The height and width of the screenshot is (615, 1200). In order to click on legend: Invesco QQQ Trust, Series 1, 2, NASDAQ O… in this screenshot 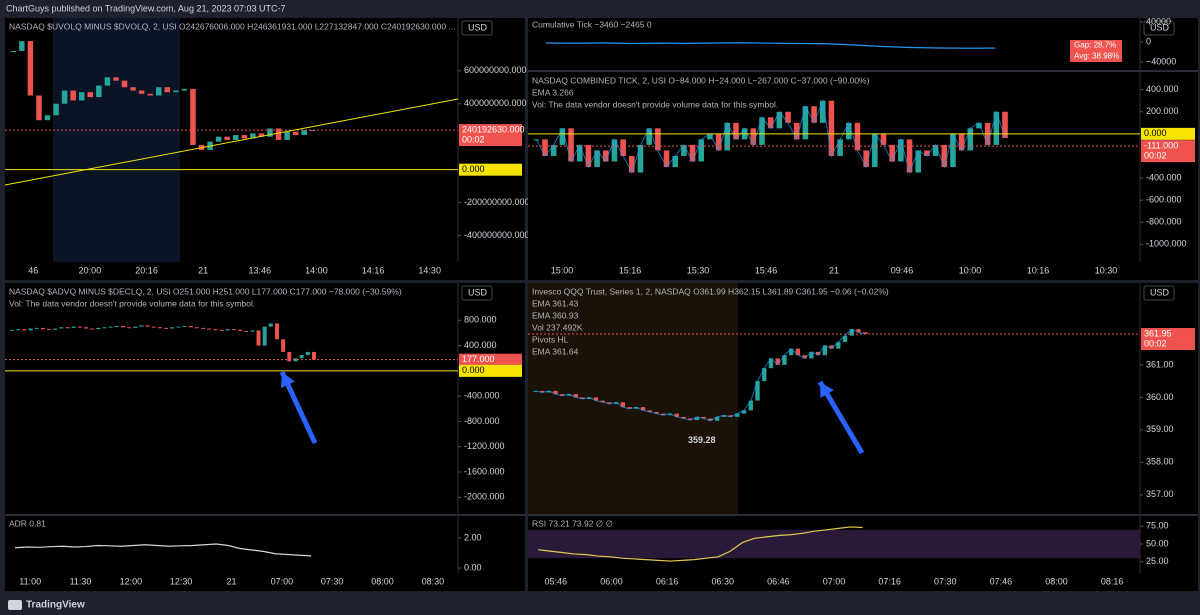, I will do `click(710, 291)`.